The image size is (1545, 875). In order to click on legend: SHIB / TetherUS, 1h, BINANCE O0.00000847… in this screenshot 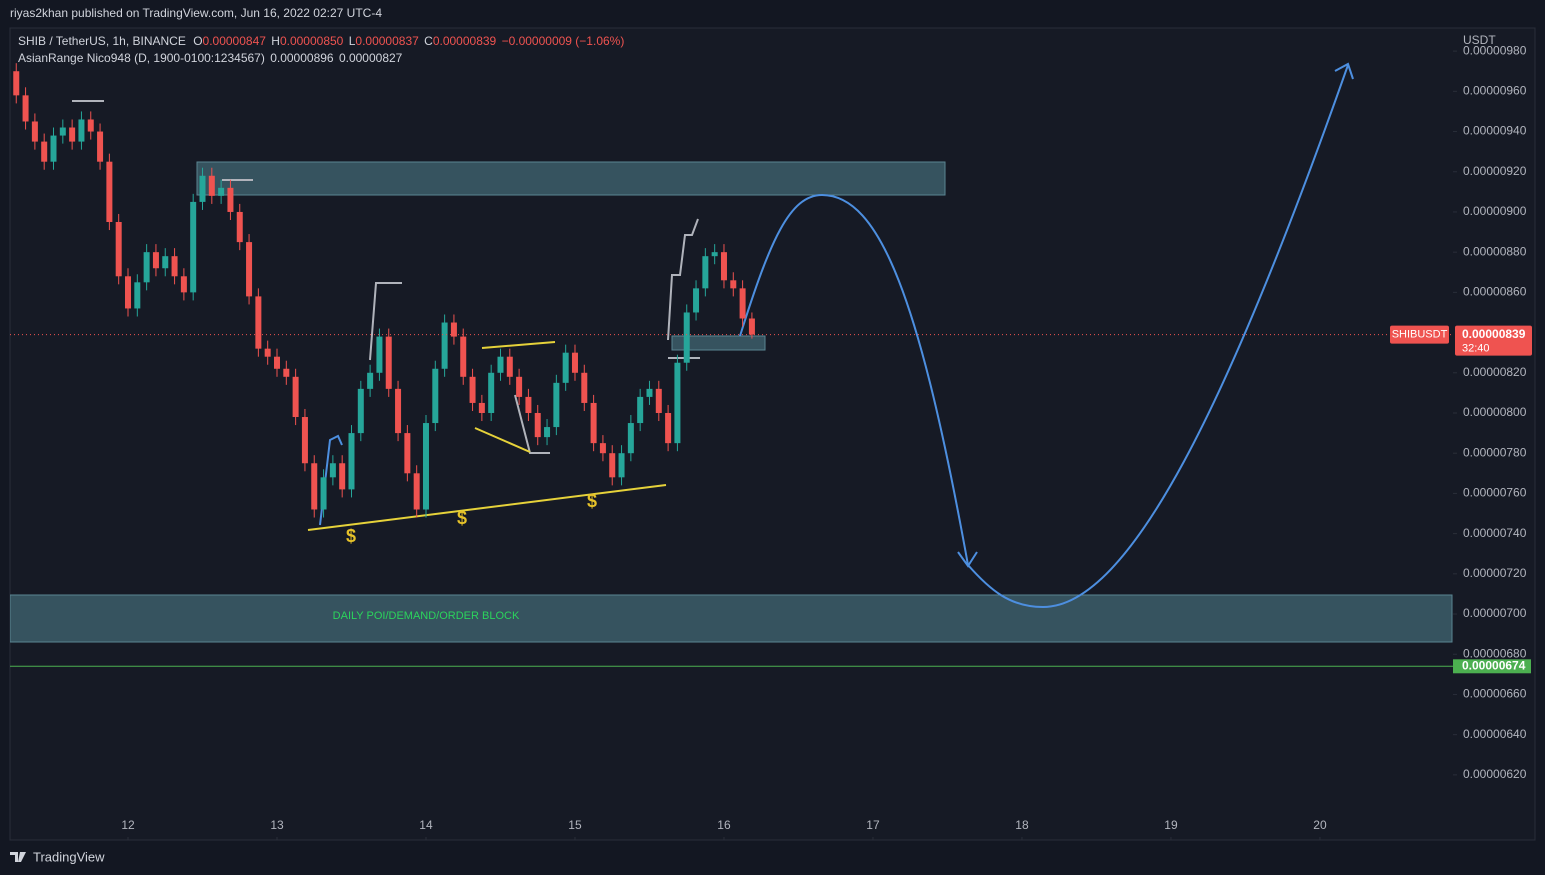, I will do `click(321, 41)`.